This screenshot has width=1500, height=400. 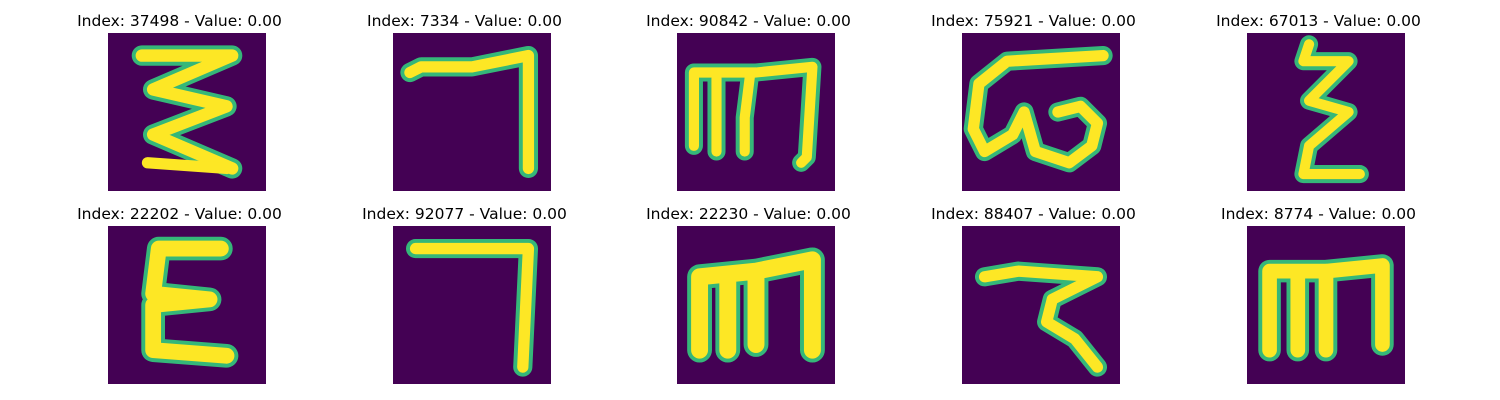 What do you see at coordinates (1318, 21) in the screenshot?
I see `panel-title: Index: 67013 - Value: 0.00` at bounding box center [1318, 21].